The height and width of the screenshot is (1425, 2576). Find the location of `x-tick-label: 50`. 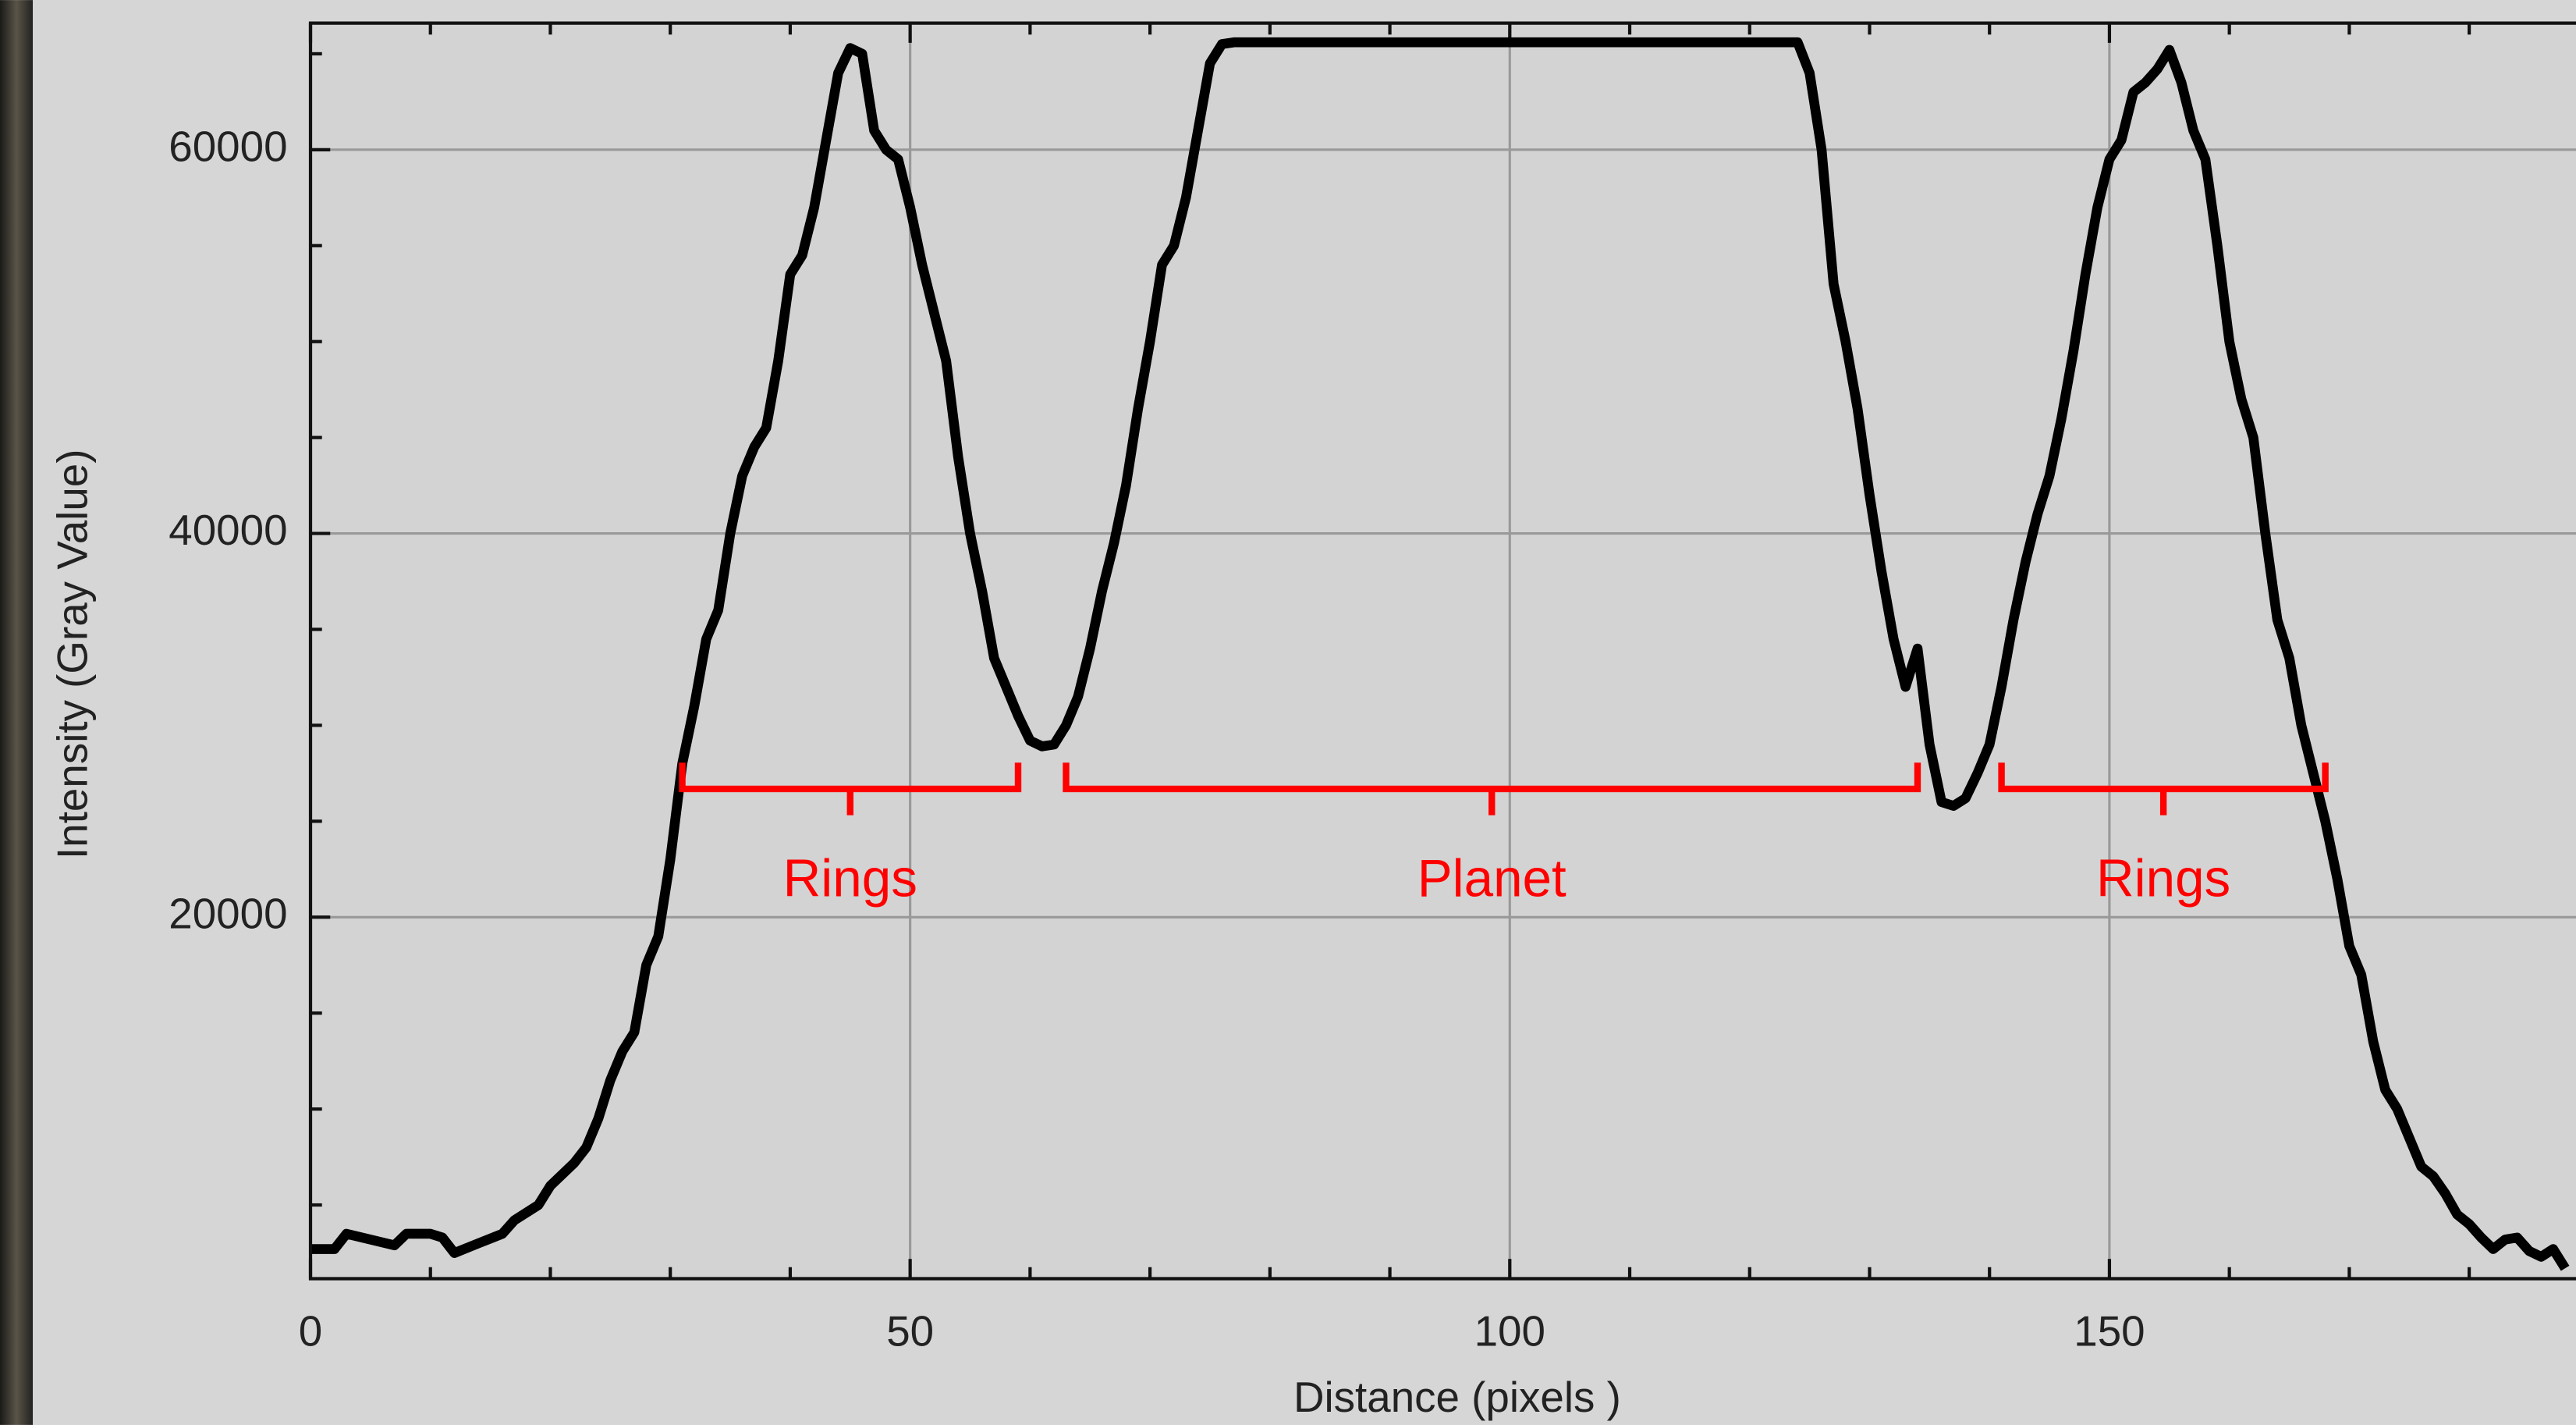

x-tick-label: 50 is located at coordinates (910, 1331).